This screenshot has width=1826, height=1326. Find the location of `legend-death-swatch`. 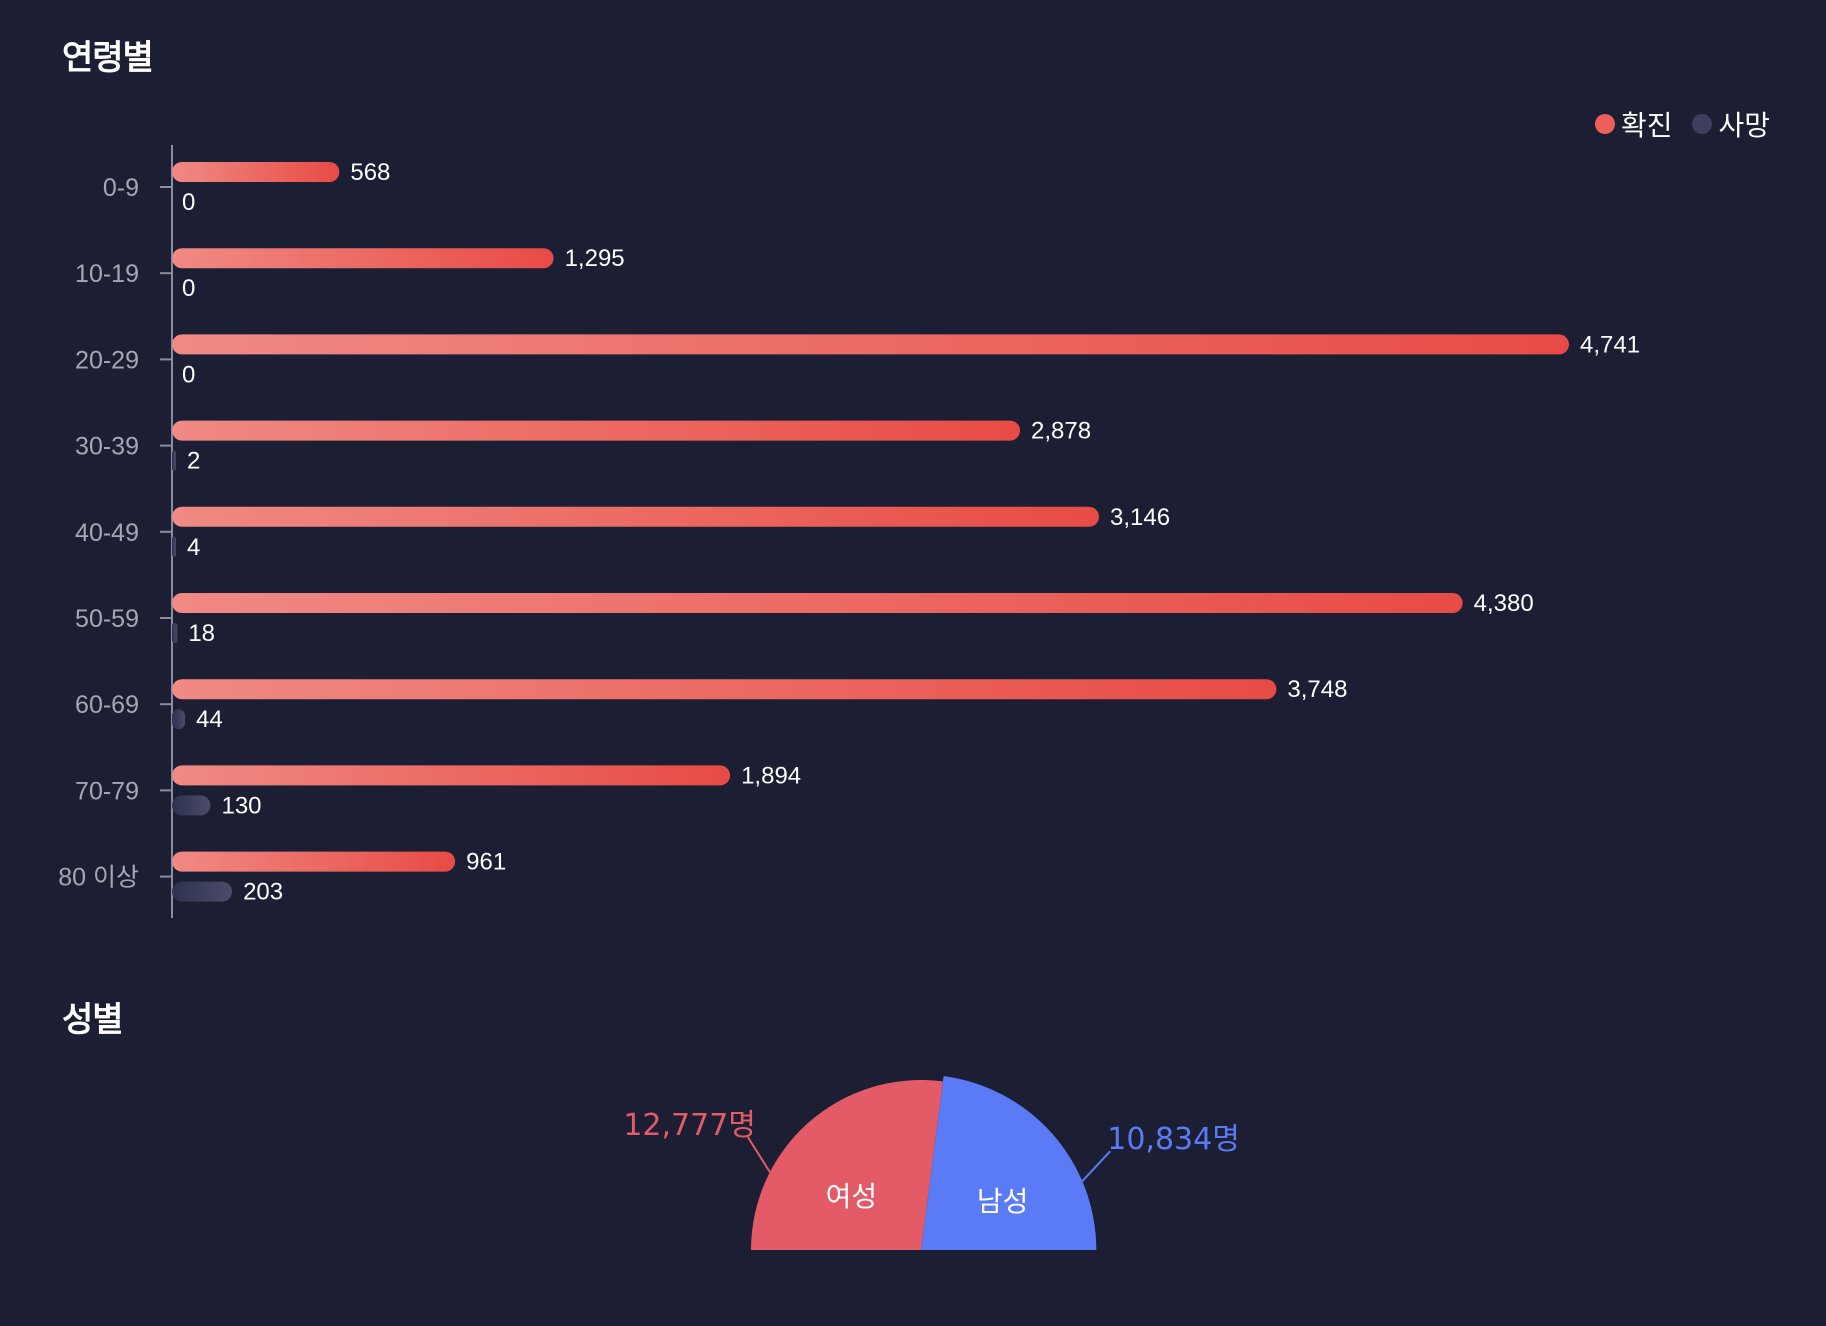

legend-death-swatch is located at coordinates (1702, 124).